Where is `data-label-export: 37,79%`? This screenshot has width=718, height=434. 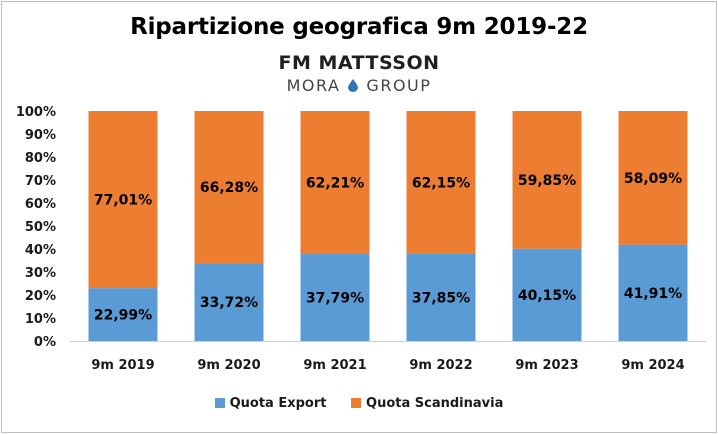
data-label-export: 37,79% is located at coordinates (335, 299).